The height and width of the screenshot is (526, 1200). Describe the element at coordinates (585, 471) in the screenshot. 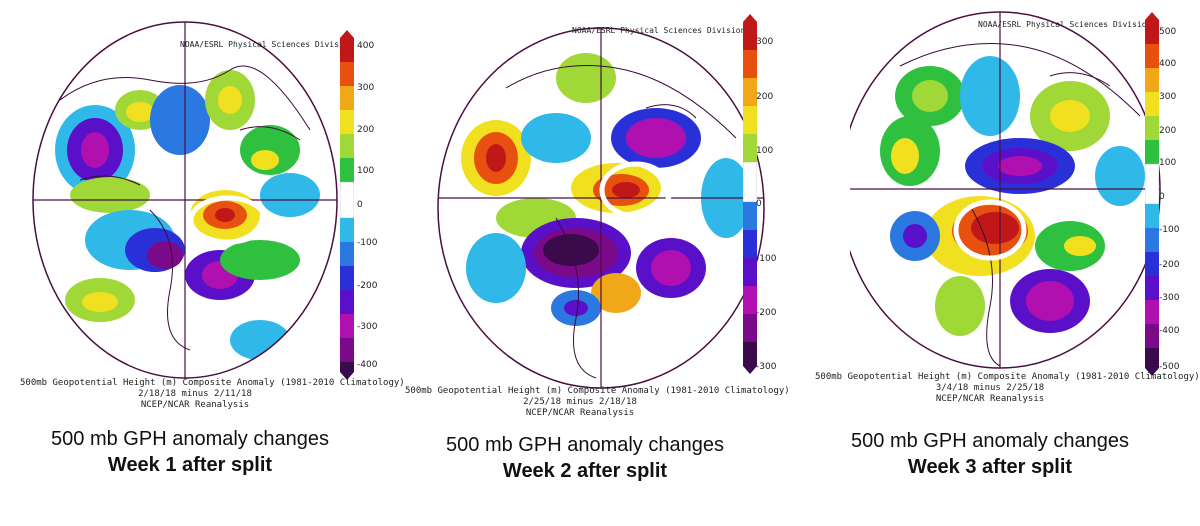

I see `caption-line2: Week 2 after split` at that location.